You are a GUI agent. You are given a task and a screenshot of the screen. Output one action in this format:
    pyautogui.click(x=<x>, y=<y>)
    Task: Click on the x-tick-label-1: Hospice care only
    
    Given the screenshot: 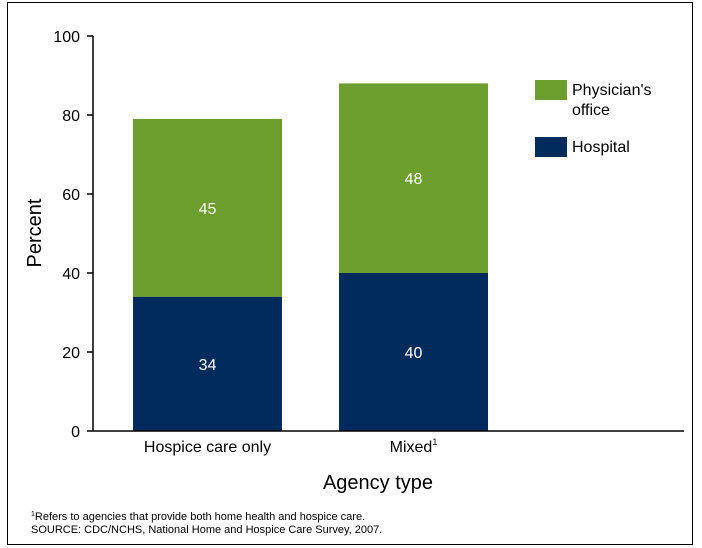 What is the action you would take?
    pyautogui.click(x=207, y=447)
    